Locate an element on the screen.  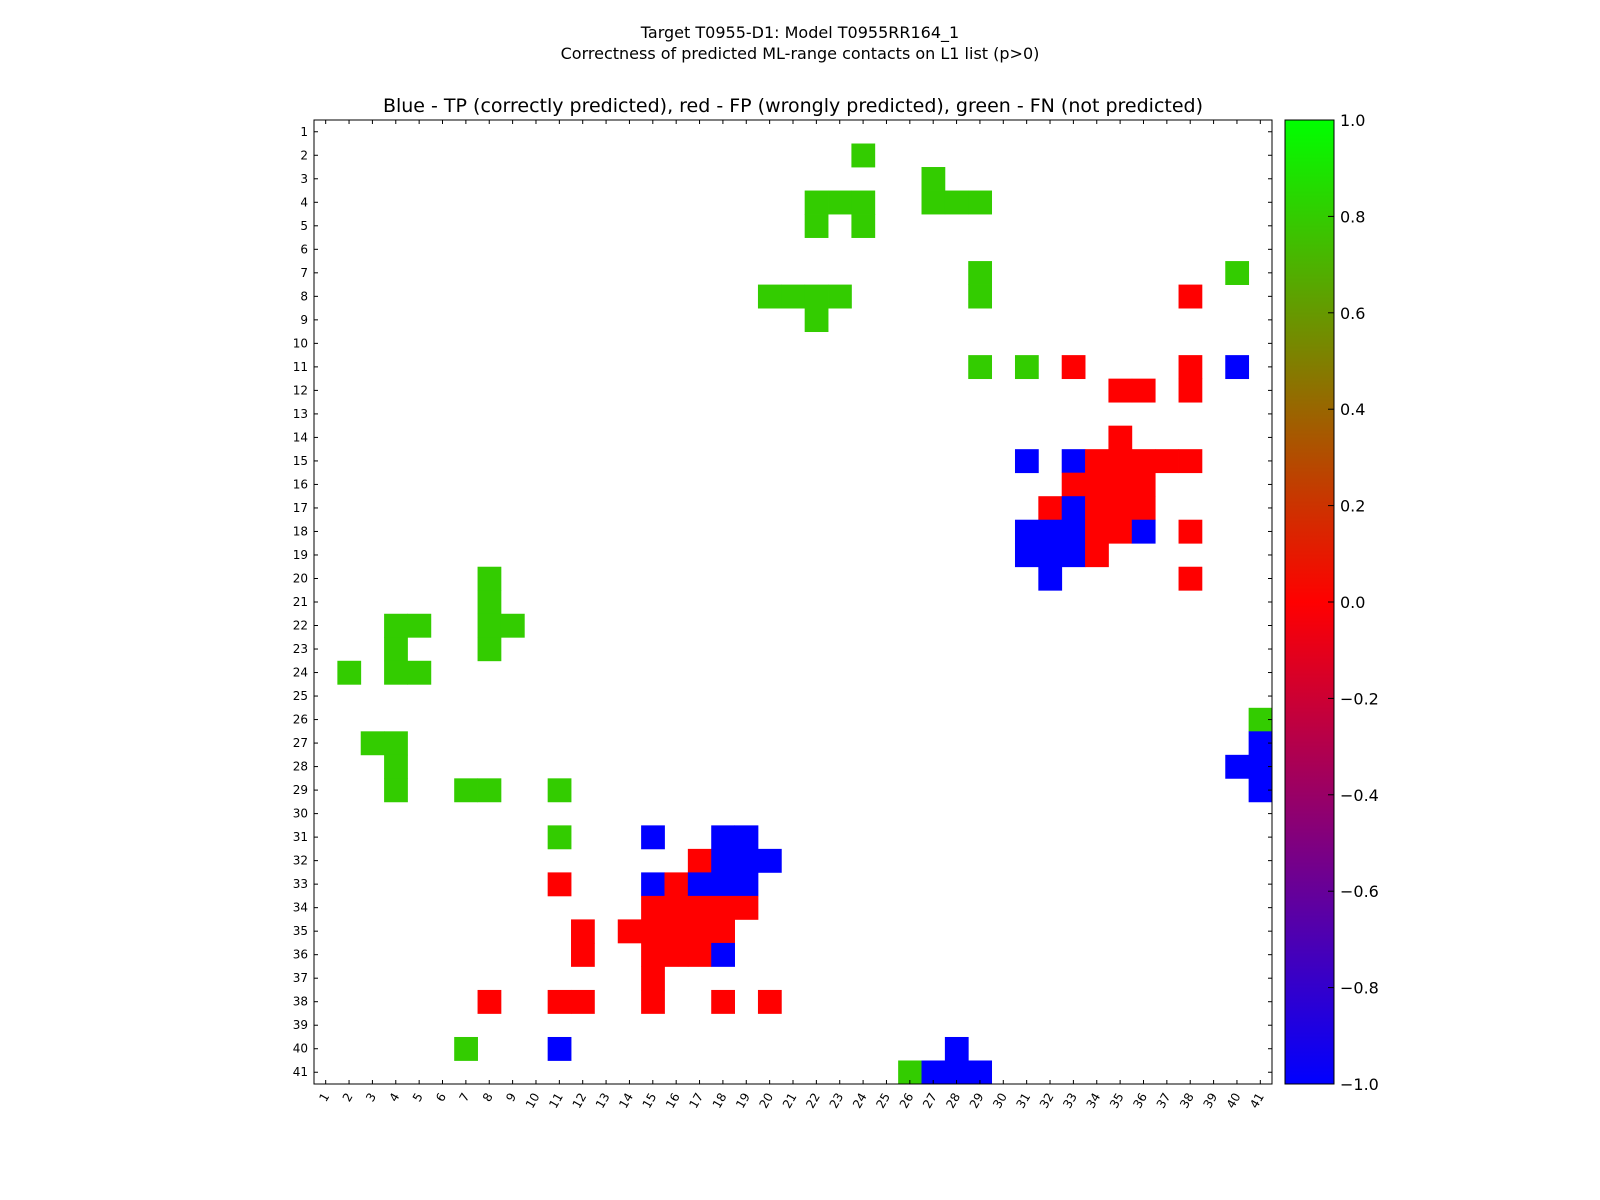
y-tick-label: 38 is located at coordinates (300, 1002).